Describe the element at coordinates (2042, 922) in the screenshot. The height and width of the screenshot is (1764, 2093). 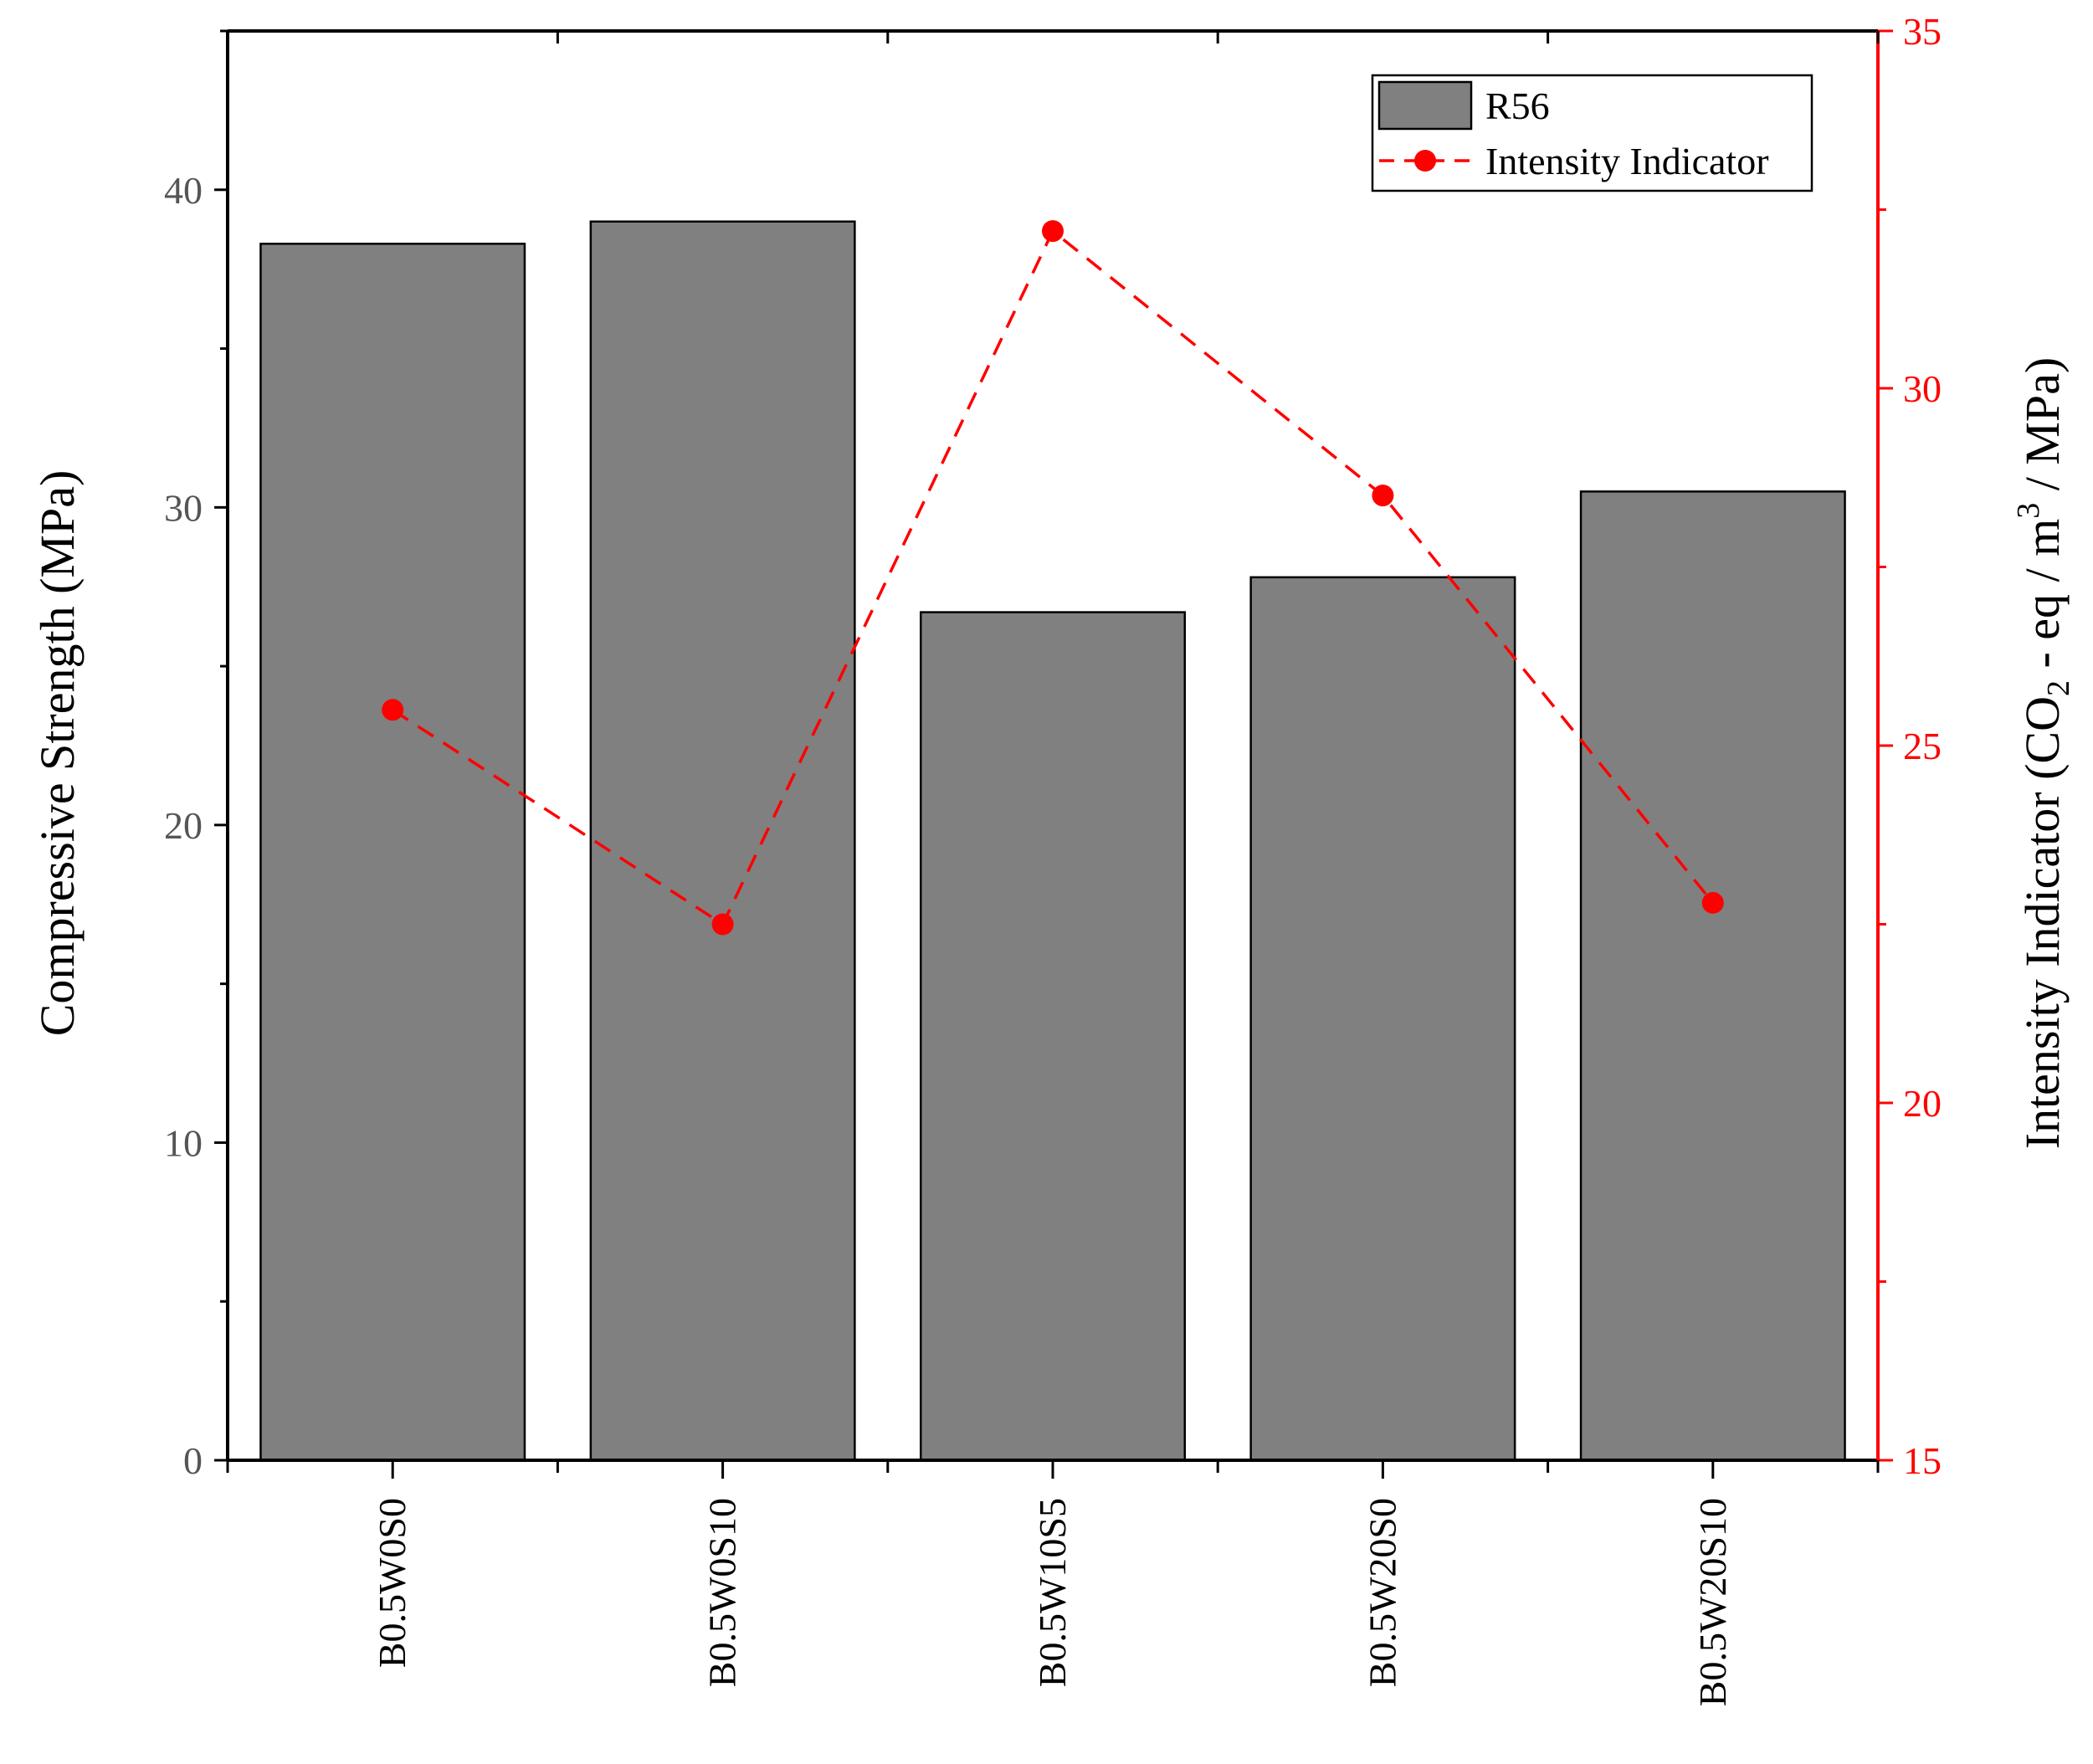
I see `y2-label-prefix: Intensity Indicator (CO` at that location.